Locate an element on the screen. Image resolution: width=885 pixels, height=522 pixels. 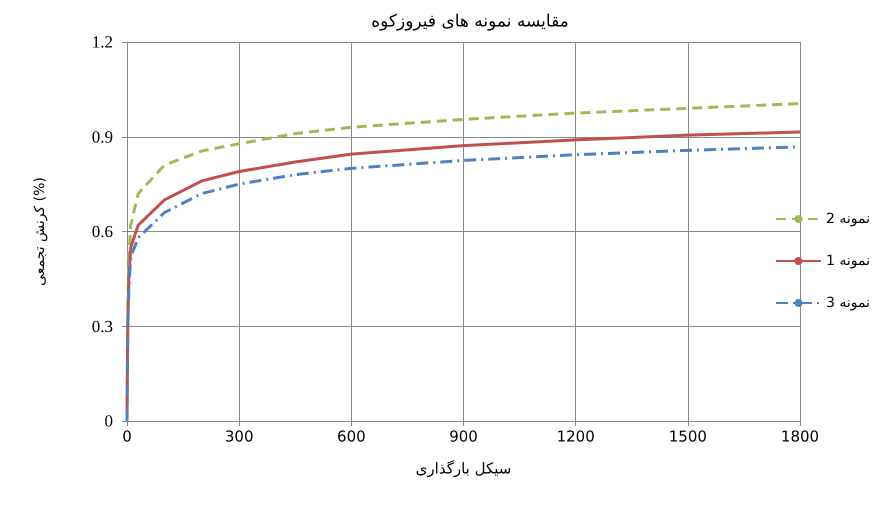
x-axis-title: سیکل بارگذاری is located at coordinates (464, 469).